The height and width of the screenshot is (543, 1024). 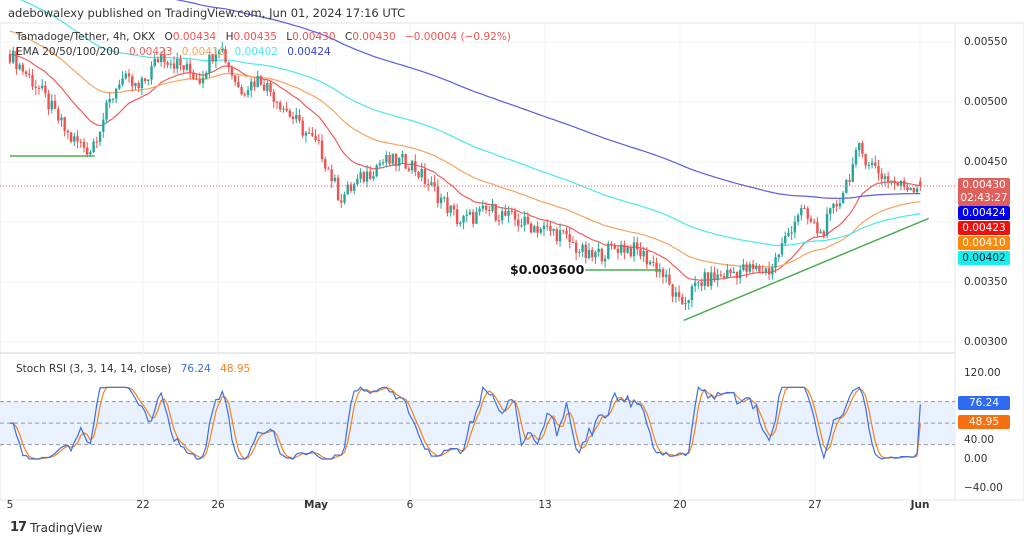 I want to click on time-axis-label: Jun, so click(x=920, y=505).